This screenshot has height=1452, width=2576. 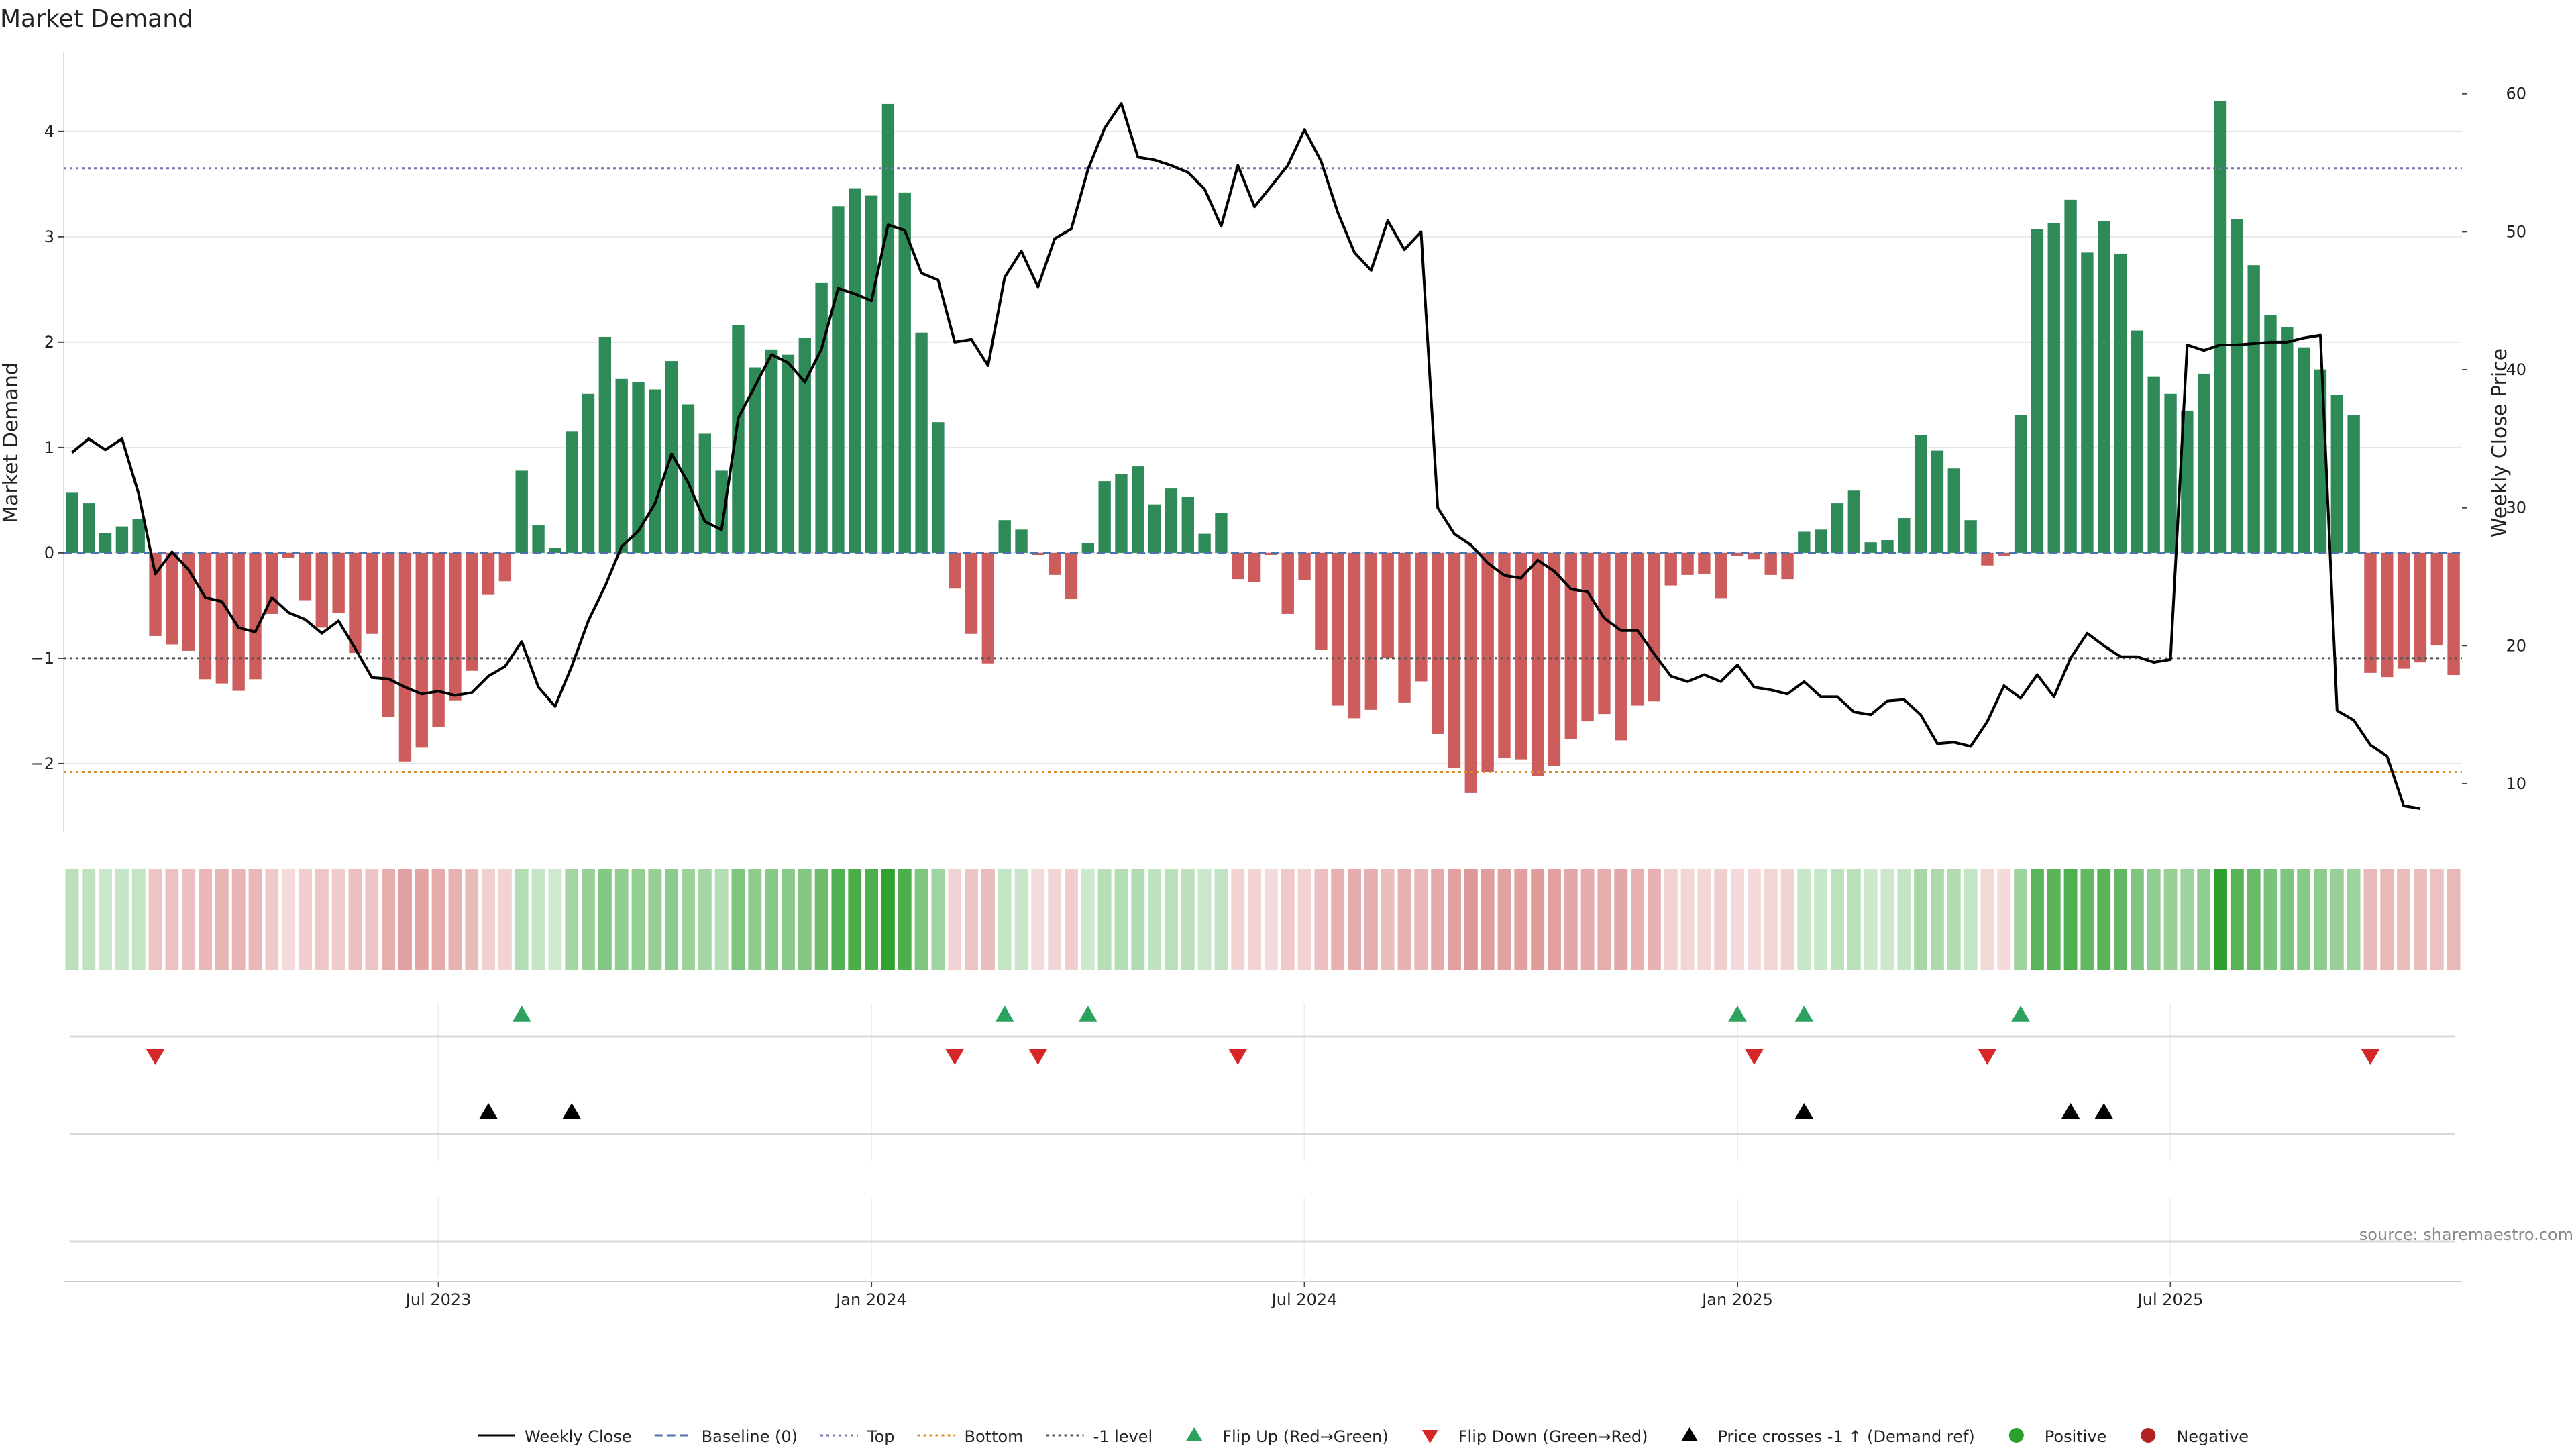 What do you see at coordinates (2057, 1437) in the screenshot?
I see `legend-item-positive: Positive` at bounding box center [2057, 1437].